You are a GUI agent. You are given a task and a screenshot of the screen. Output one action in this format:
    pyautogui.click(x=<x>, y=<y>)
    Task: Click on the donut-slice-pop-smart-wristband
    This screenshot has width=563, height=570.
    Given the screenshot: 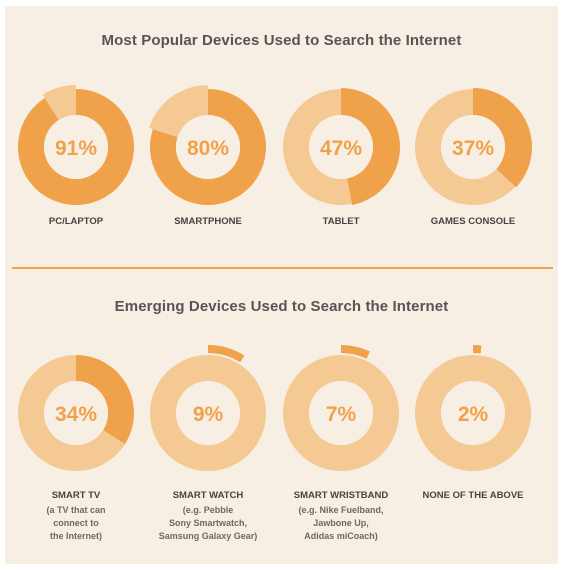 What is the action you would take?
    pyautogui.click(x=355, y=352)
    